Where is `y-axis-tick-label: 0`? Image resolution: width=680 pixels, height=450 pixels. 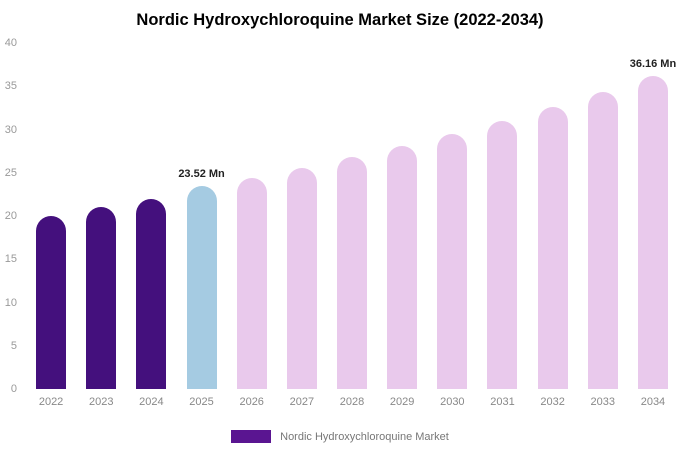 y-axis-tick-label: 0 is located at coordinates (13, 389).